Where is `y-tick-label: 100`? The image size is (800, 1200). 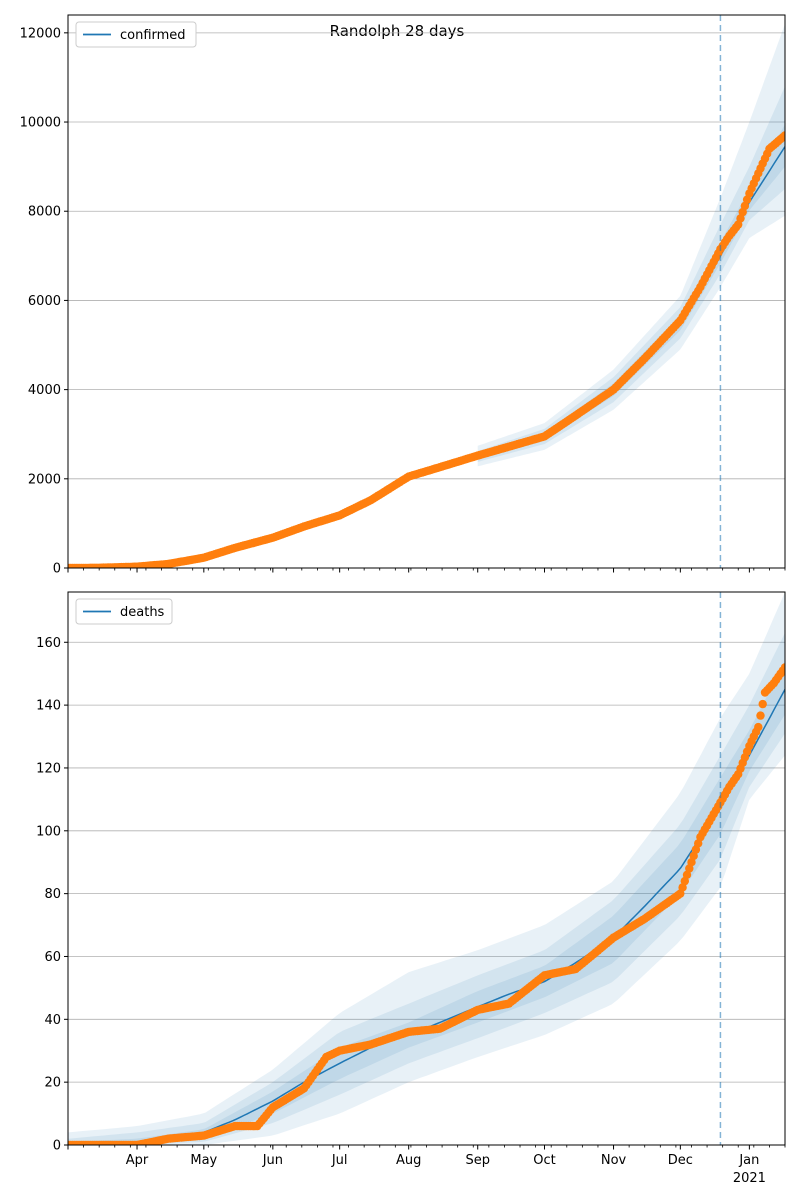 y-tick-label: 100 is located at coordinates (48, 831).